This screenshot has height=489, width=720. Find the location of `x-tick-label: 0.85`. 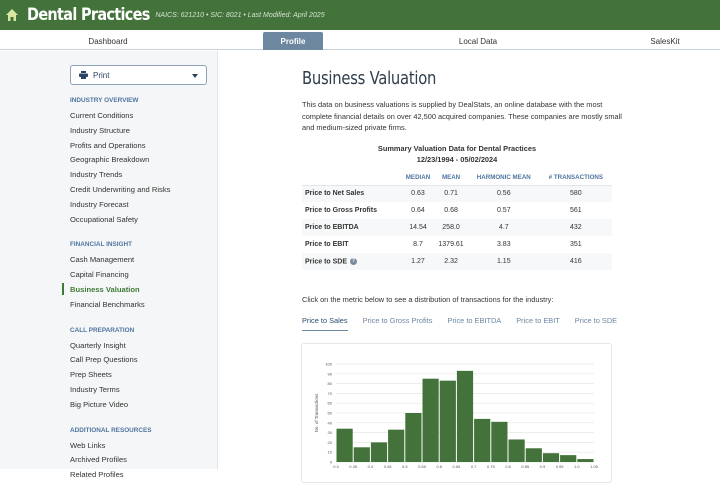

x-tick-label: 0.85 is located at coordinates (525, 466).